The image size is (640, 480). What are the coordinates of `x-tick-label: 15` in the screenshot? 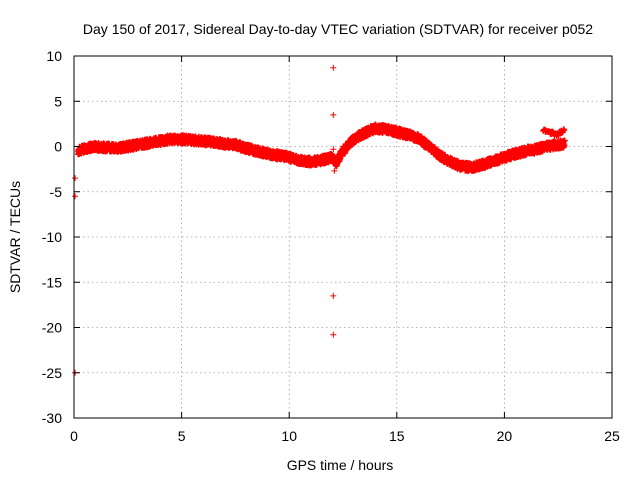 It's located at (397, 436).